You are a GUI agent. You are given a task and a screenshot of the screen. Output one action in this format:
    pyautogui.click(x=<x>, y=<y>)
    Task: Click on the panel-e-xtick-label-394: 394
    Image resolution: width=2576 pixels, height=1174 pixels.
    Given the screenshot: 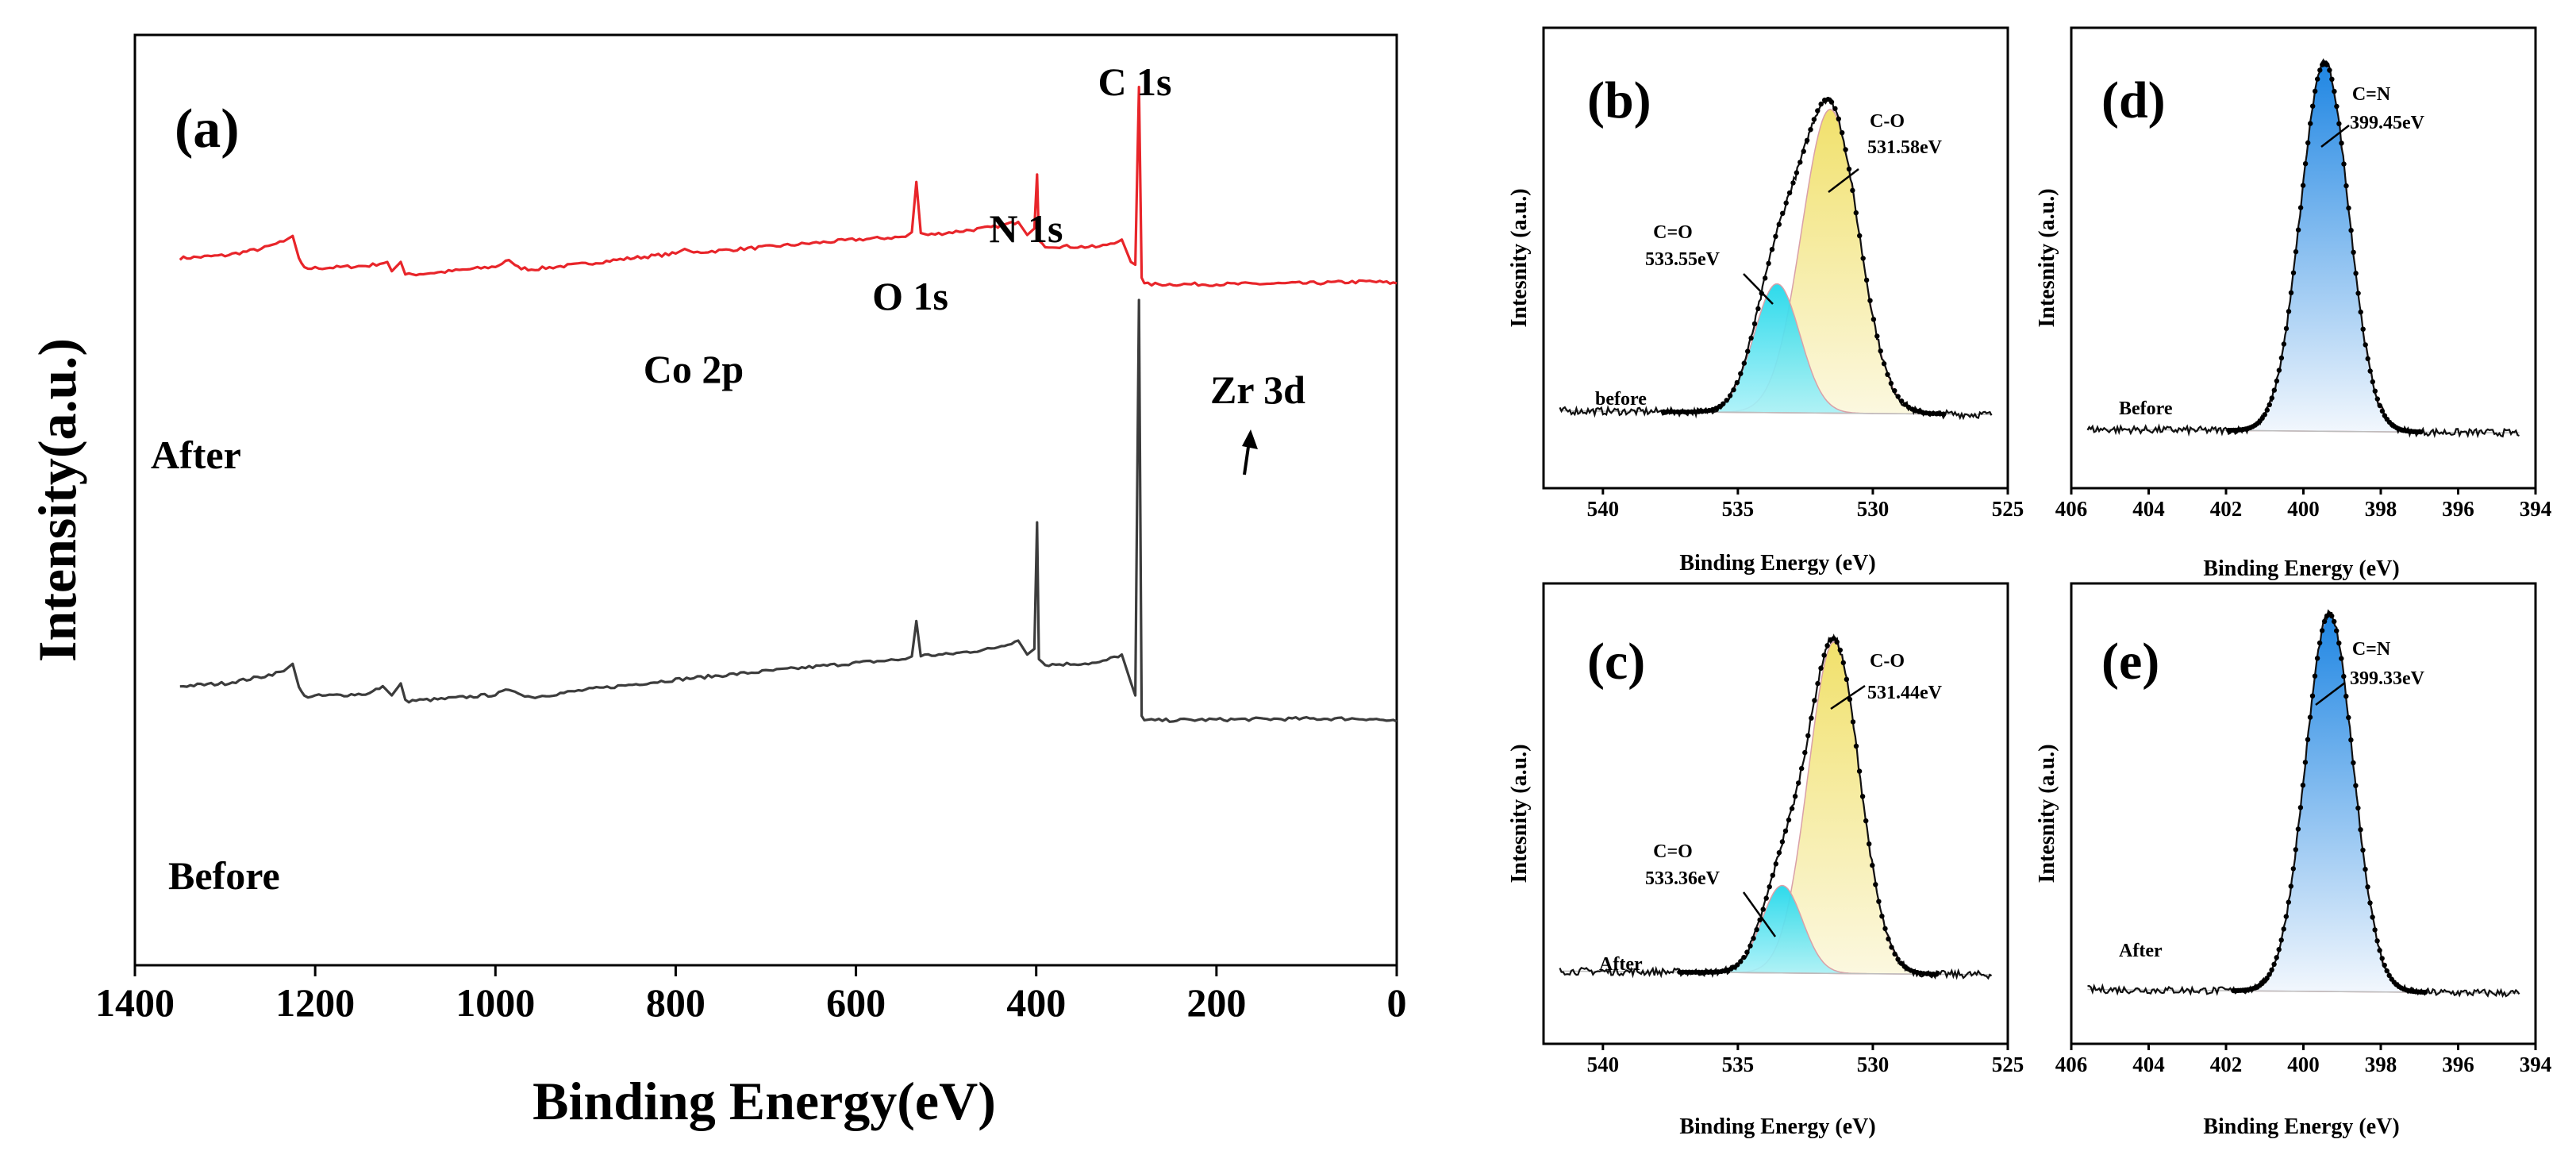 What is the action you would take?
    pyautogui.click(x=2536, y=1064)
    